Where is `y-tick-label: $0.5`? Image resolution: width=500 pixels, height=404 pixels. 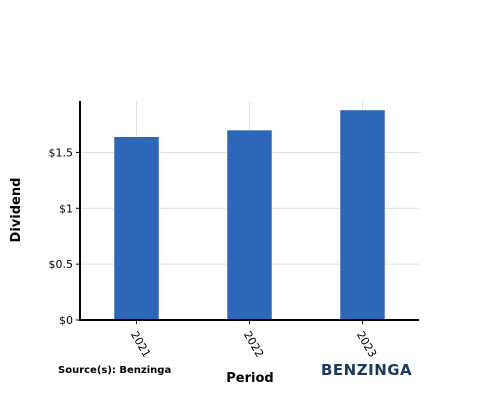 y-tick-label: $0.5 is located at coordinates (61, 264).